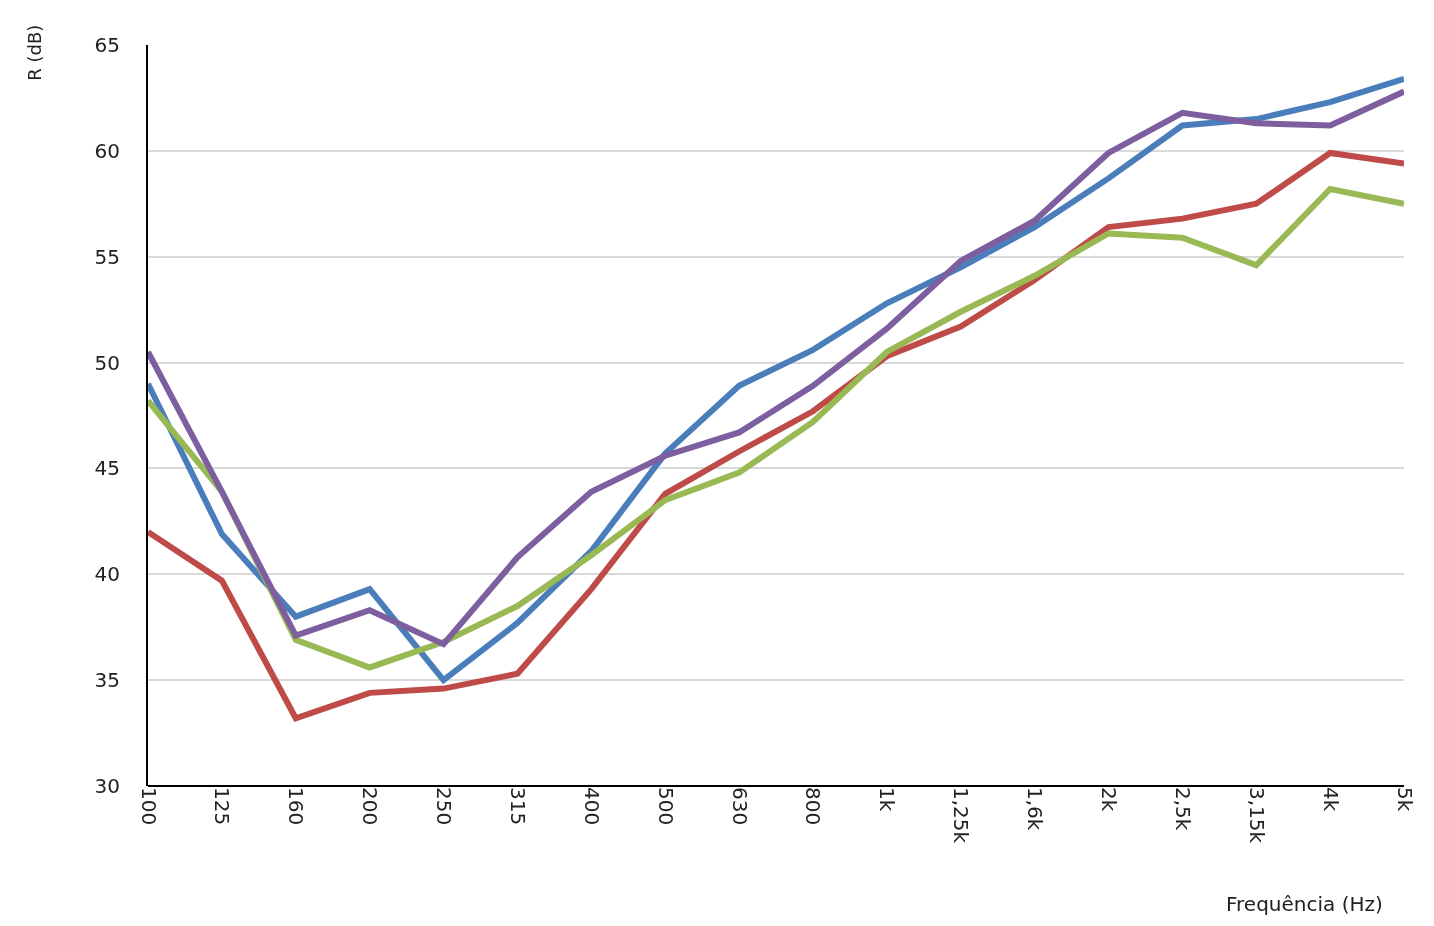 Image resolution: width=1434 pixels, height=926 pixels. I want to click on x-tick-label: 630, so click(739, 806).